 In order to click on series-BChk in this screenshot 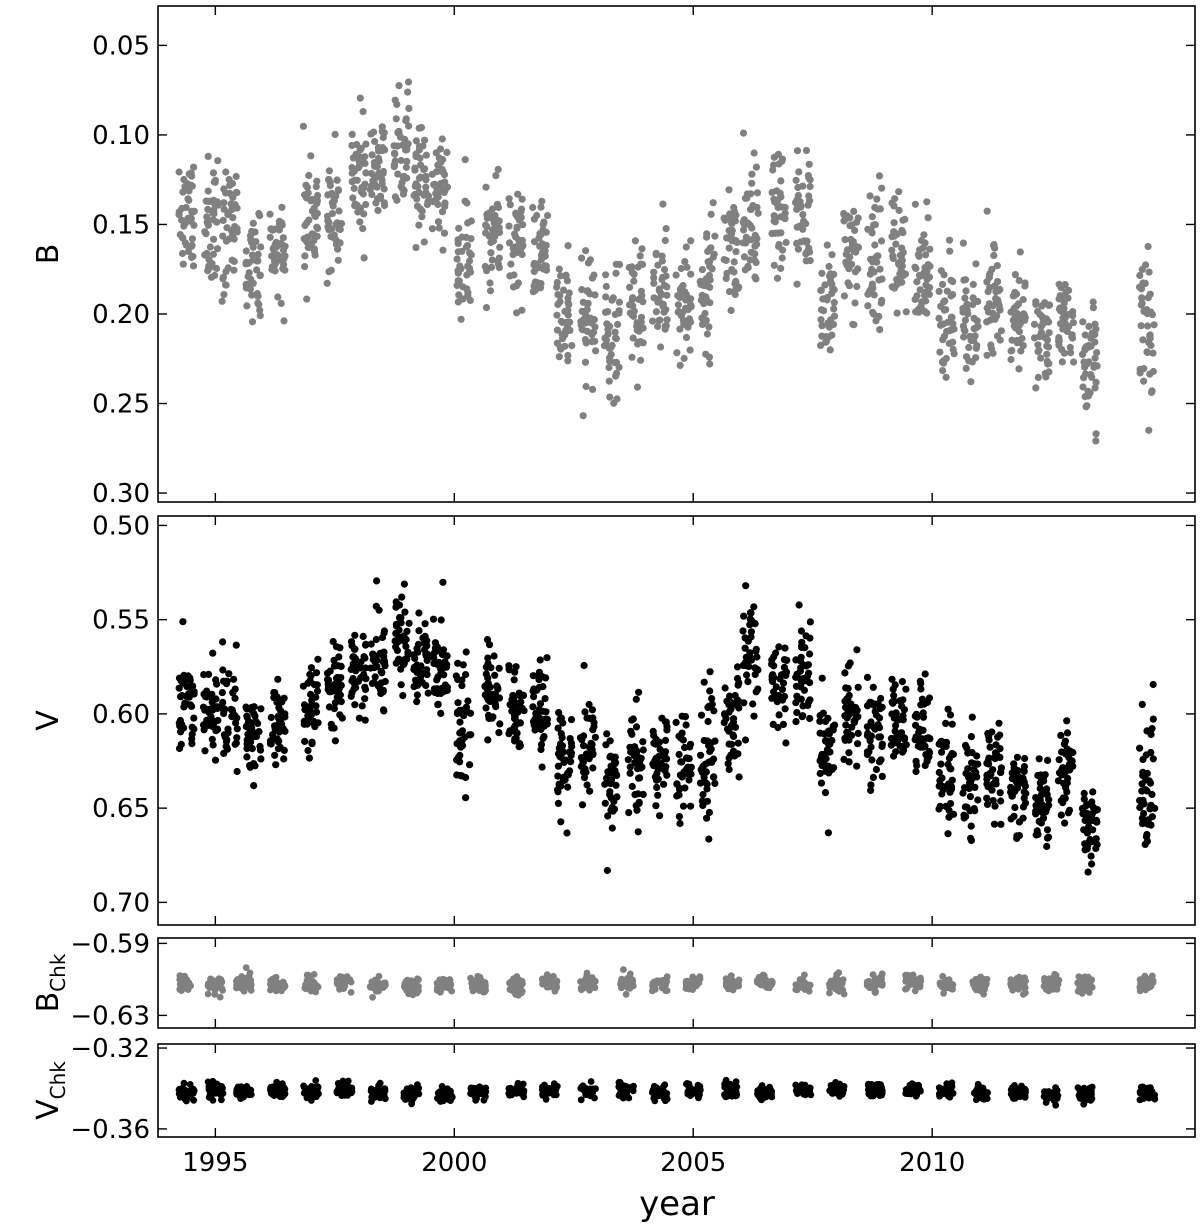, I will do `click(666, 982)`.